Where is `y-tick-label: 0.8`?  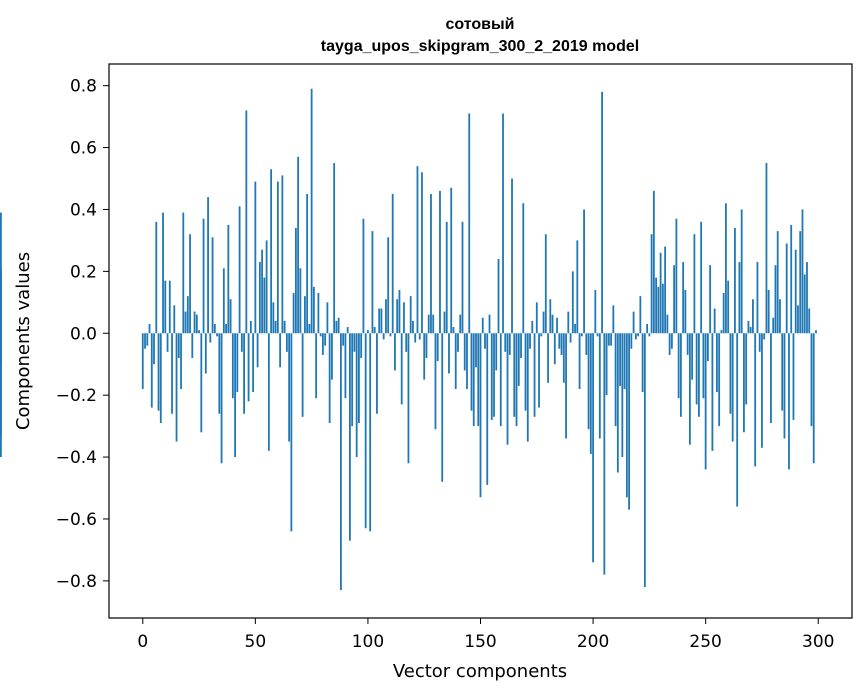
y-tick-label: 0.8 is located at coordinates (83, 87).